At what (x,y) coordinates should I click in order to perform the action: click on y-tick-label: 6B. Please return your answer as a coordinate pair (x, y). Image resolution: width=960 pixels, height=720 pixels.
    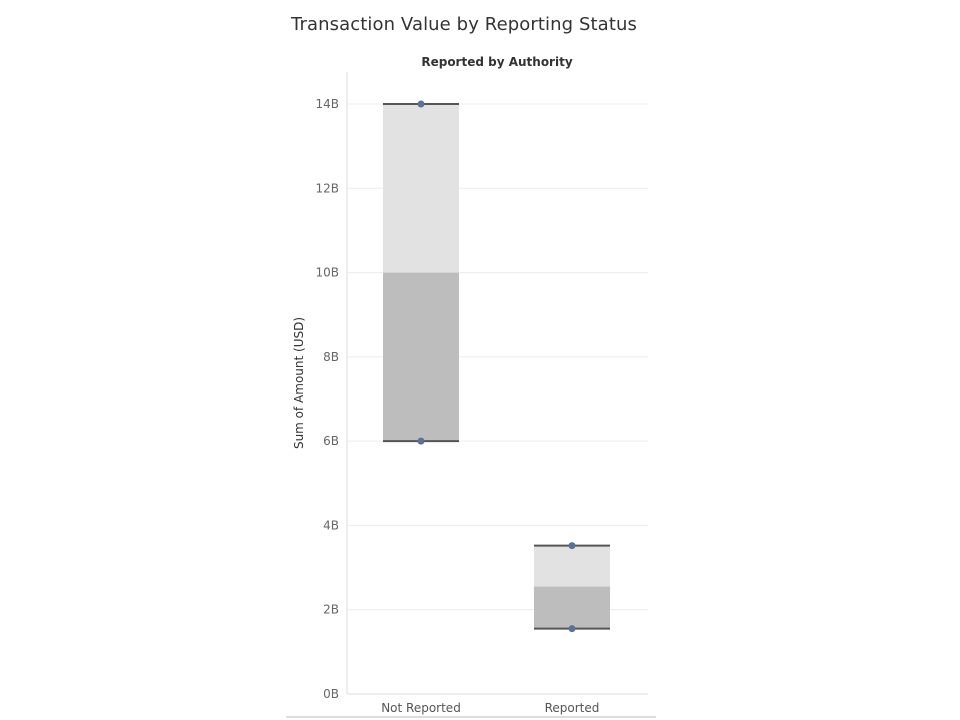
    Looking at the image, I should click on (331, 441).